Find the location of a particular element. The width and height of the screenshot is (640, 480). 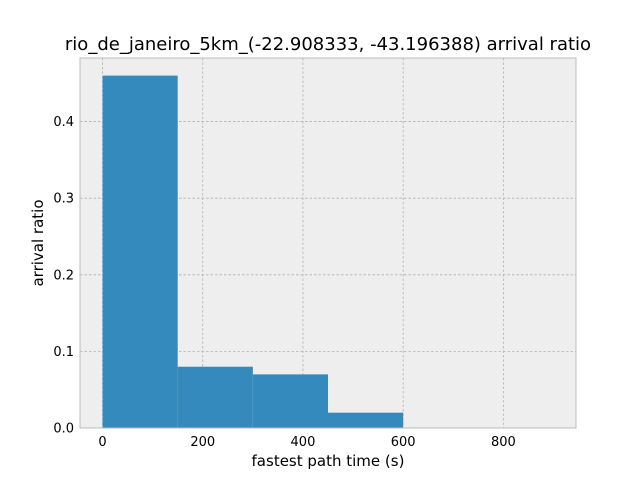

y-tick-label: 0.3 is located at coordinates (63, 199).